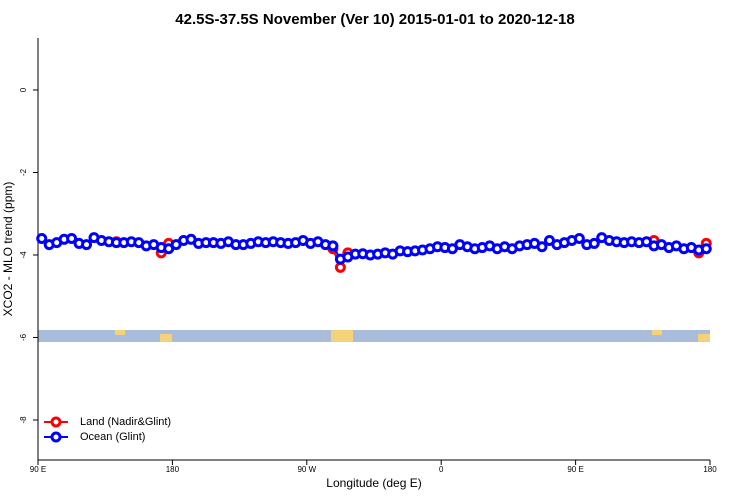  I want to click on legend-label: Ocean (Glint), so click(112, 437).